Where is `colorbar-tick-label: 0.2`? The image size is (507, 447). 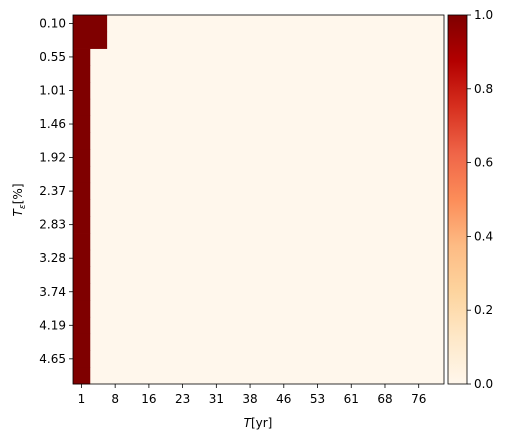 colorbar-tick-label: 0.2 is located at coordinates (483, 310).